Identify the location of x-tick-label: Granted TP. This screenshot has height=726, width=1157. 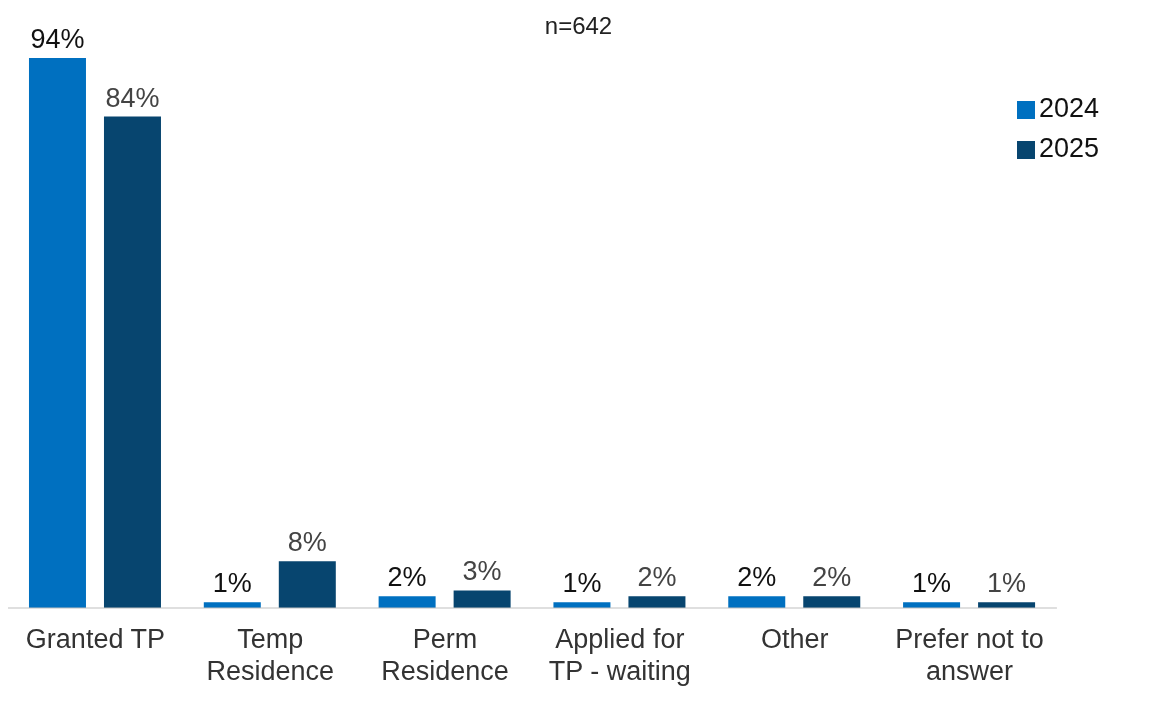
(95, 639).